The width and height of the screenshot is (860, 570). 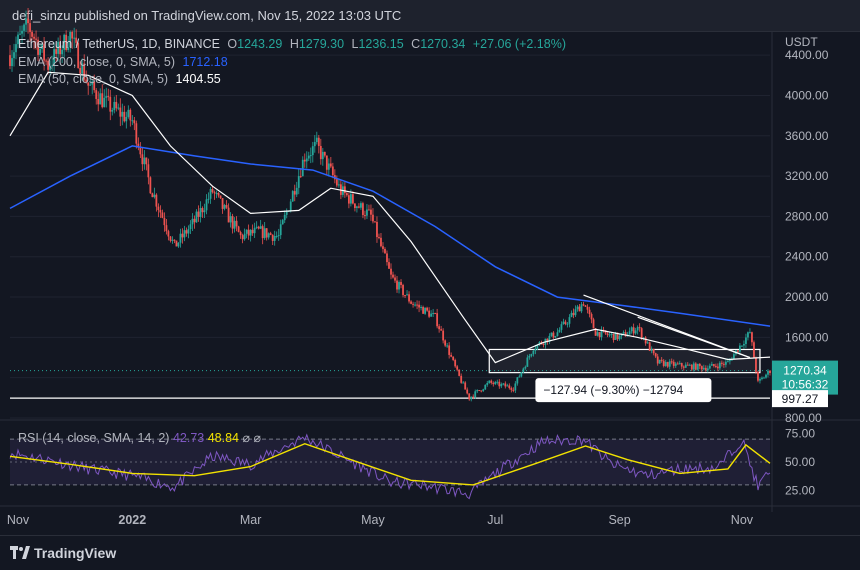 What do you see at coordinates (613, 390) in the screenshot?
I see `measure-label: −127.94 (−9.30%) −12794` at bounding box center [613, 390].